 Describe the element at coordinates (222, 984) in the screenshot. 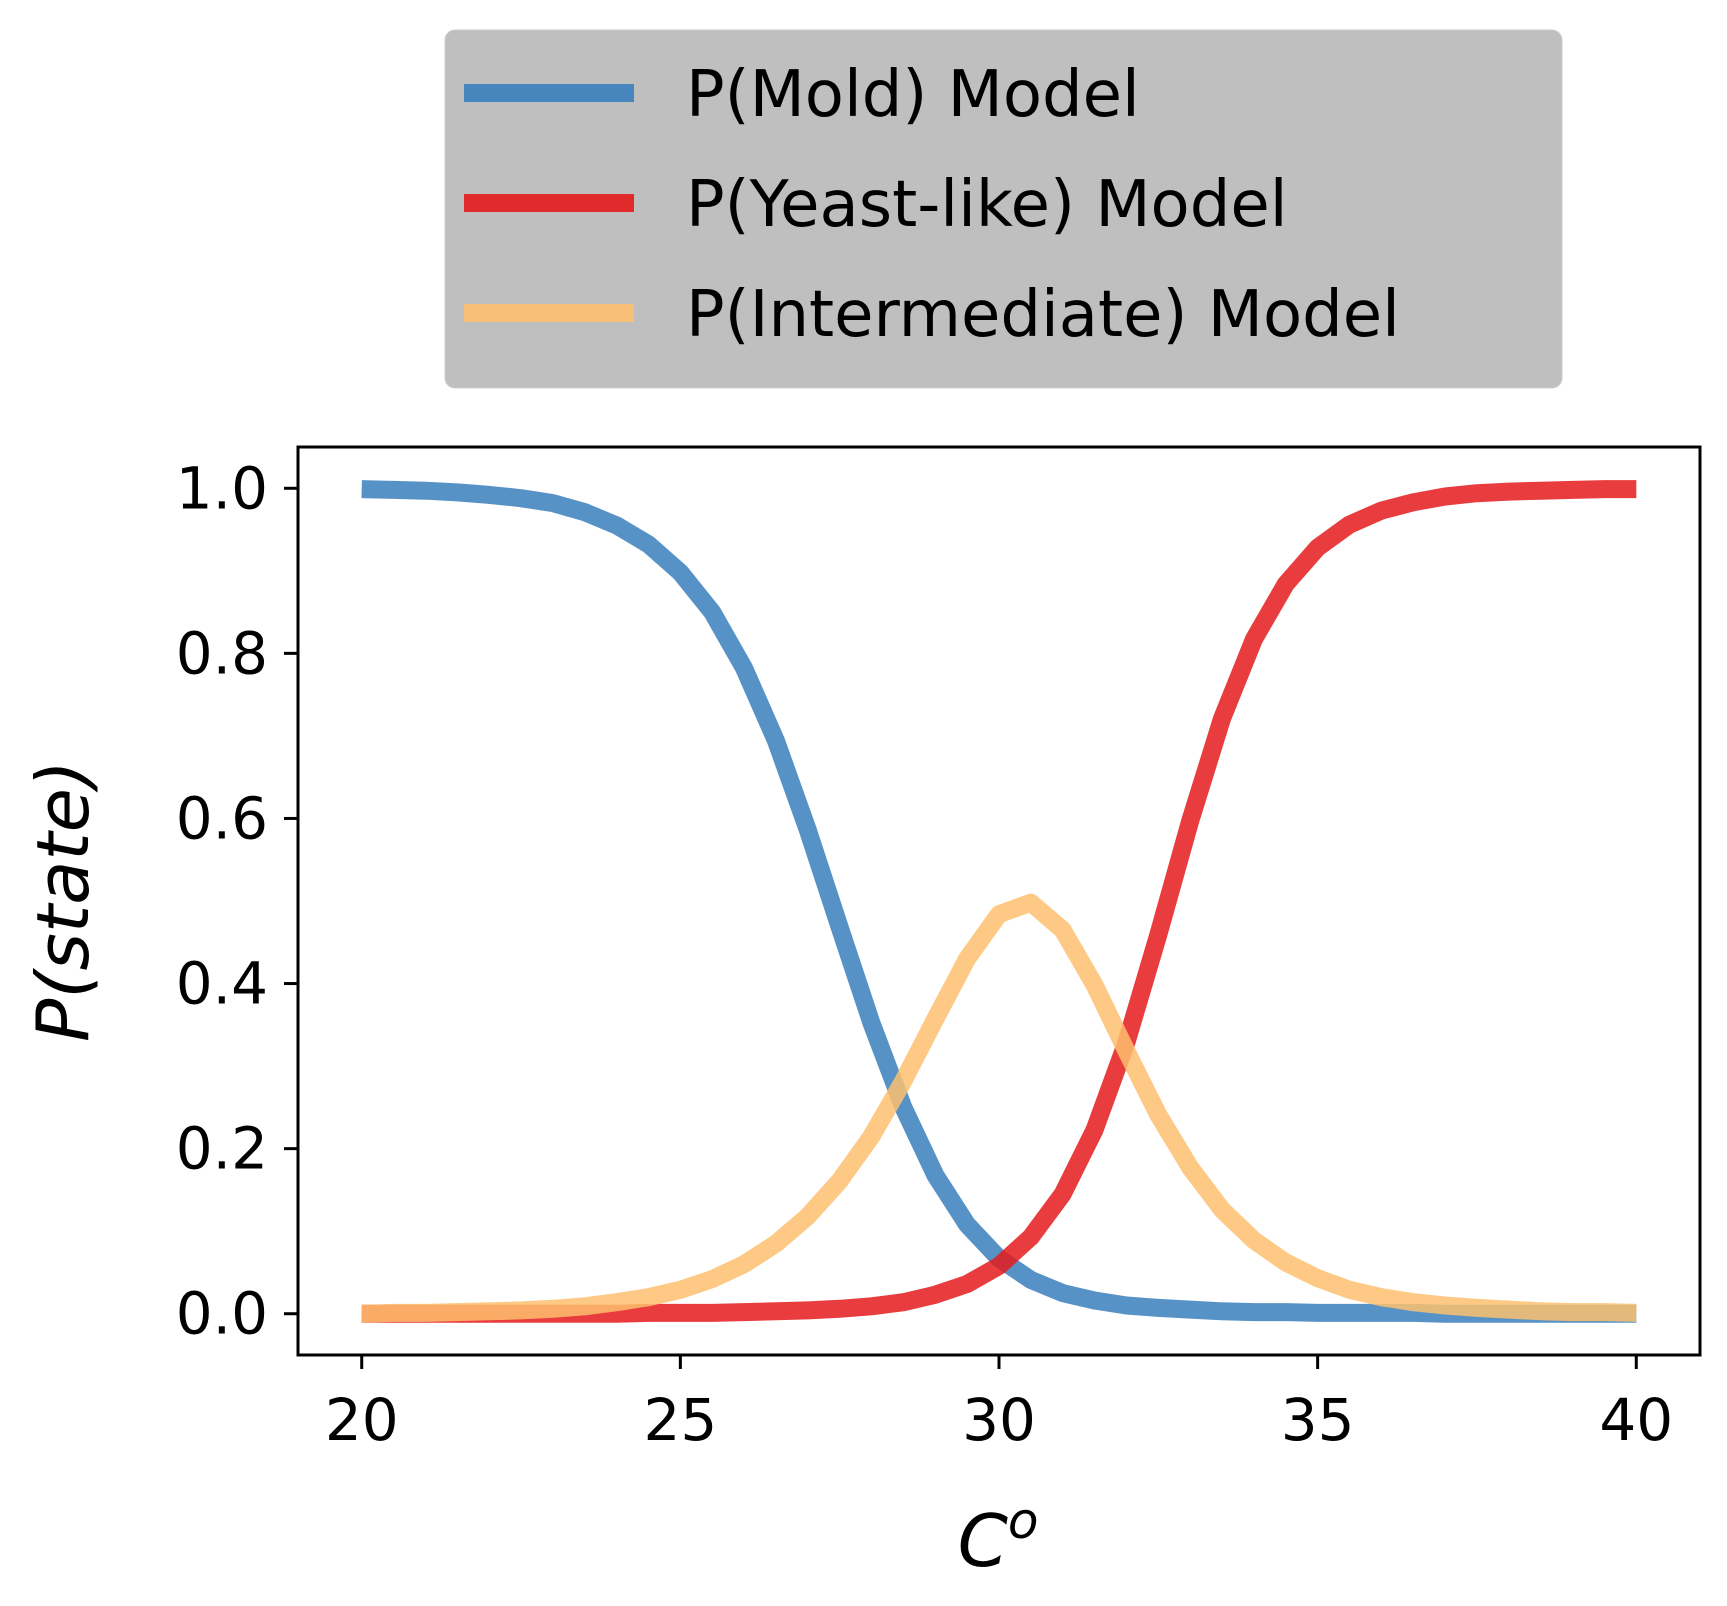

I see `y-tick-label: 0.4` at that location.